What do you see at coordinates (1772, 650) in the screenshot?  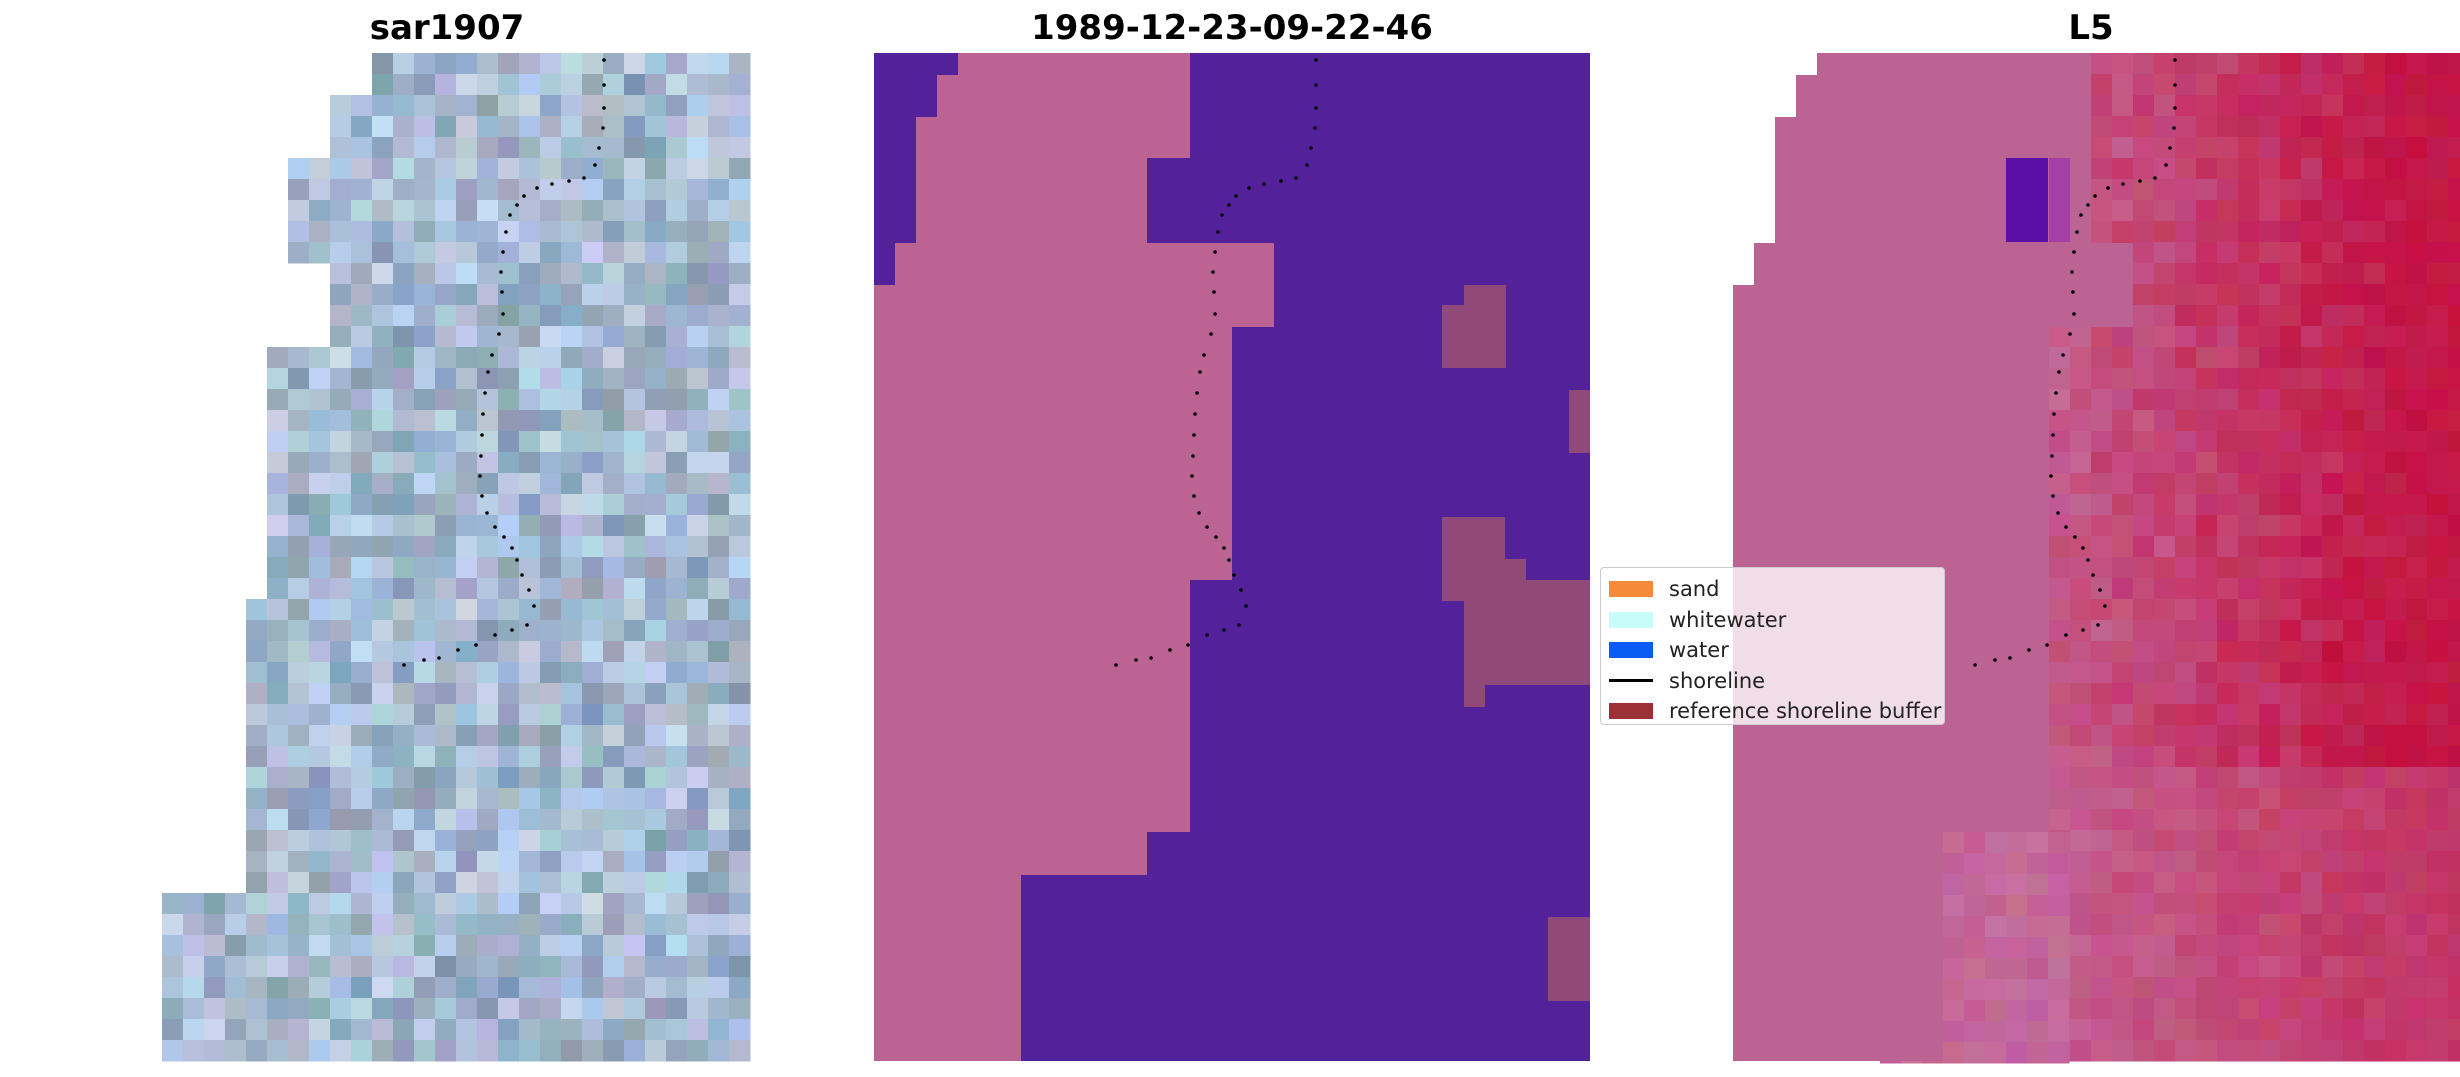 I see `legend-item-water: water` at bounding box center [1772, 650].